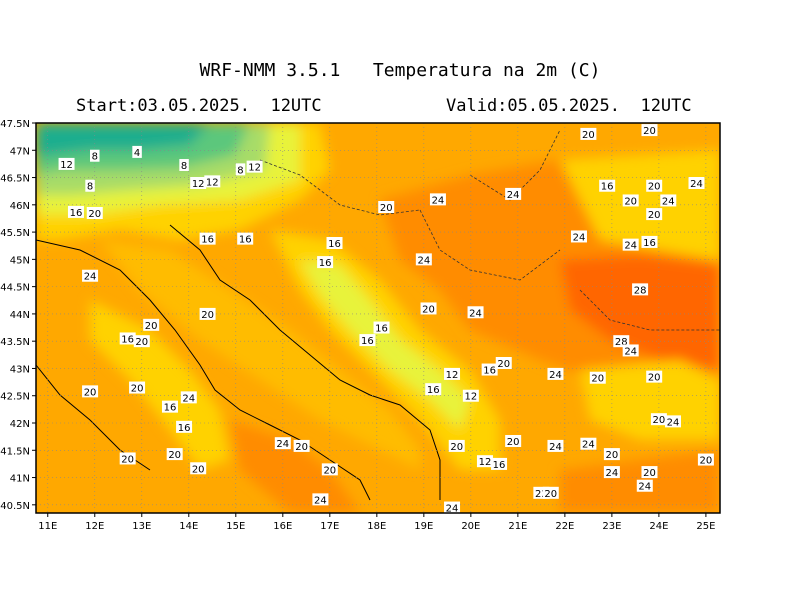  What do you see at coordinates (423, 526) in the screenshot?
I see `lon-tick-label: 19E` at bounding box center [423, 526].